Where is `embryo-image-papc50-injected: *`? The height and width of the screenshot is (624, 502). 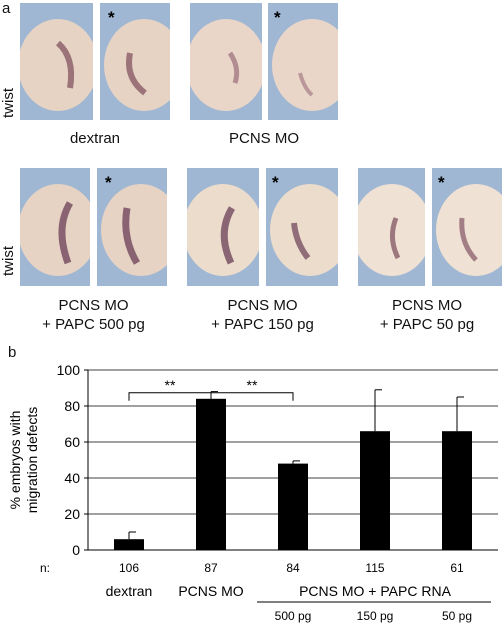
embryo-image-papc50-injected: * is located at coordinates (467, 227).